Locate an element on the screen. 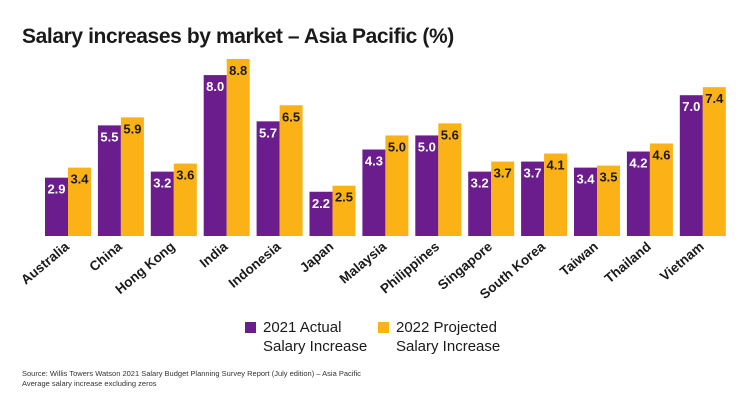  source-subline: Average salary increase excluding zeros is located at coordinates (89, 383).